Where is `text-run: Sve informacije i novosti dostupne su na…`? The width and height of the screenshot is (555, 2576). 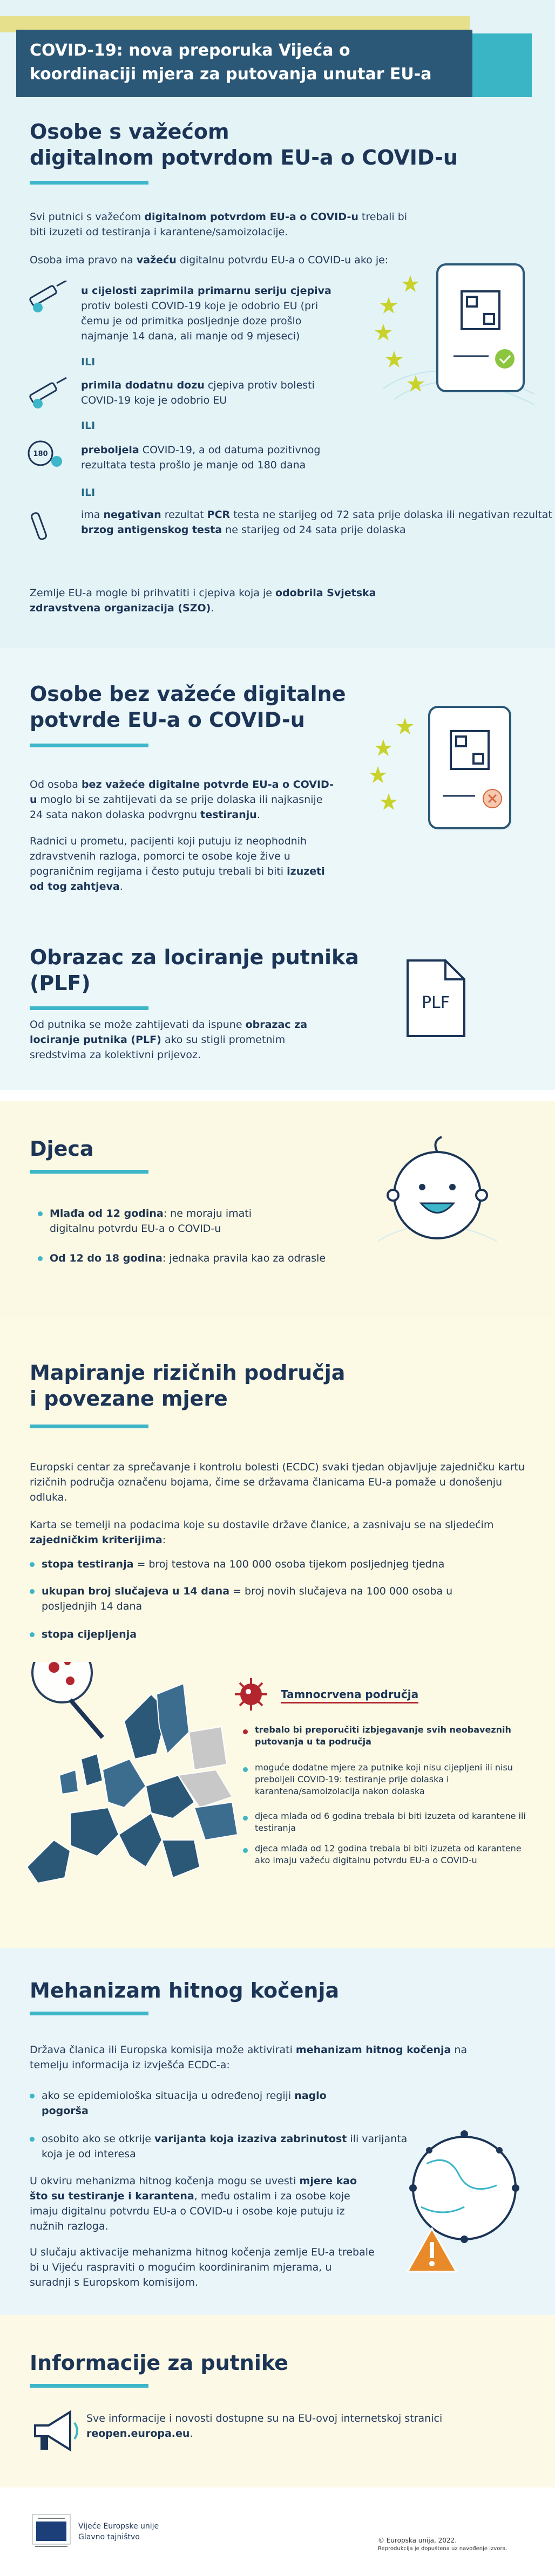
text-run: Sve informacije i novosti dostupne su na… is located at coordinates (264, 2418).